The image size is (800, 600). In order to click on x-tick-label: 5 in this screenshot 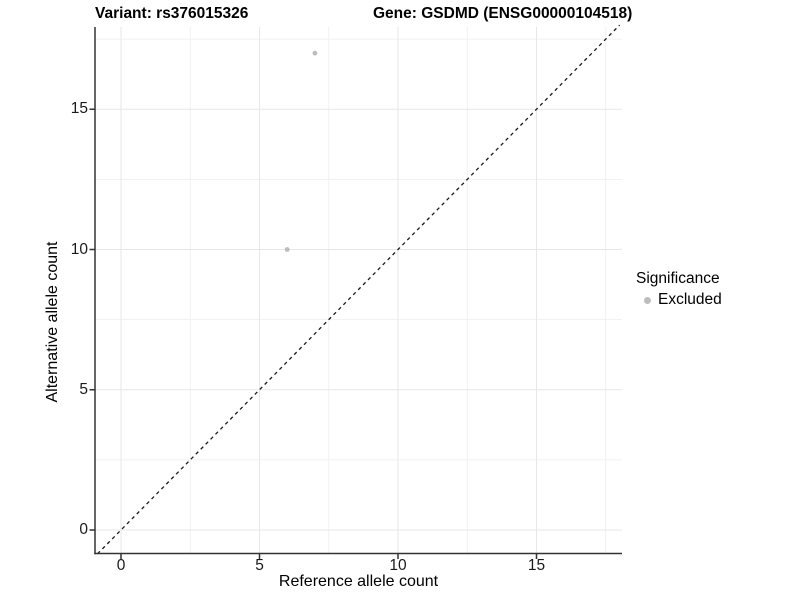, I will do `click(259, 565)`.